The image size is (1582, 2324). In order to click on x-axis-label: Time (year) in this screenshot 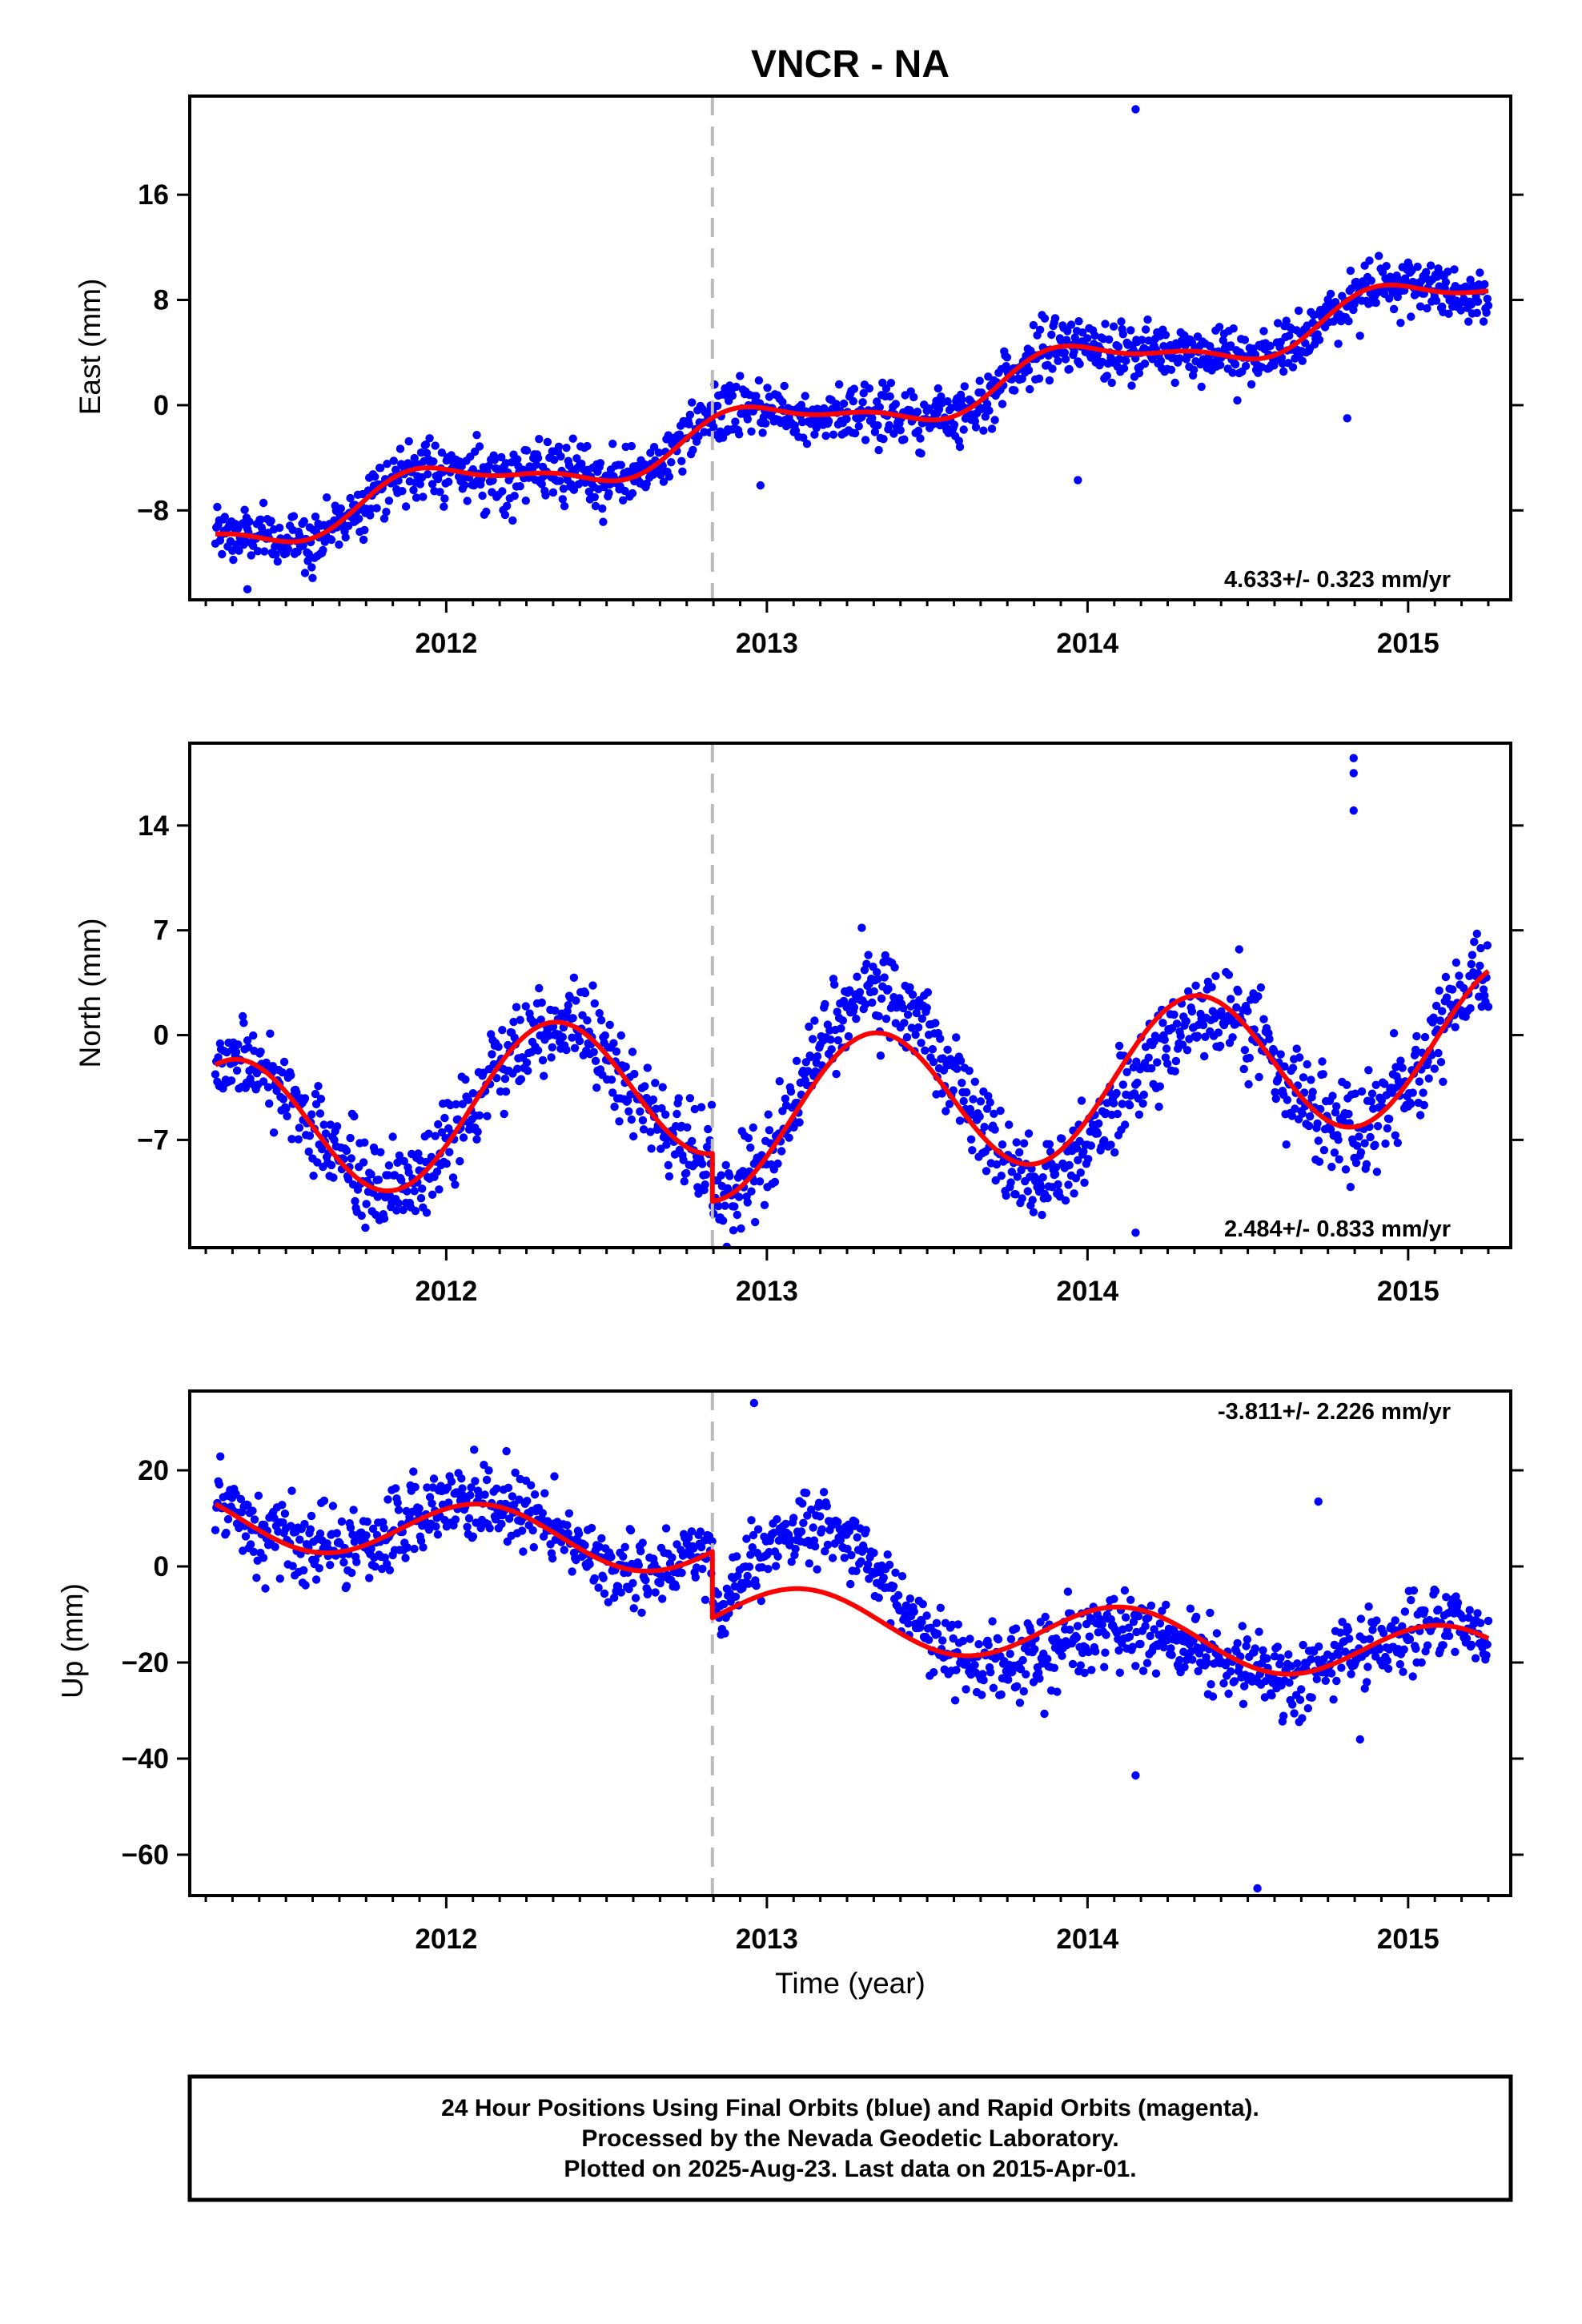, I will do `click(850, 1983)`.